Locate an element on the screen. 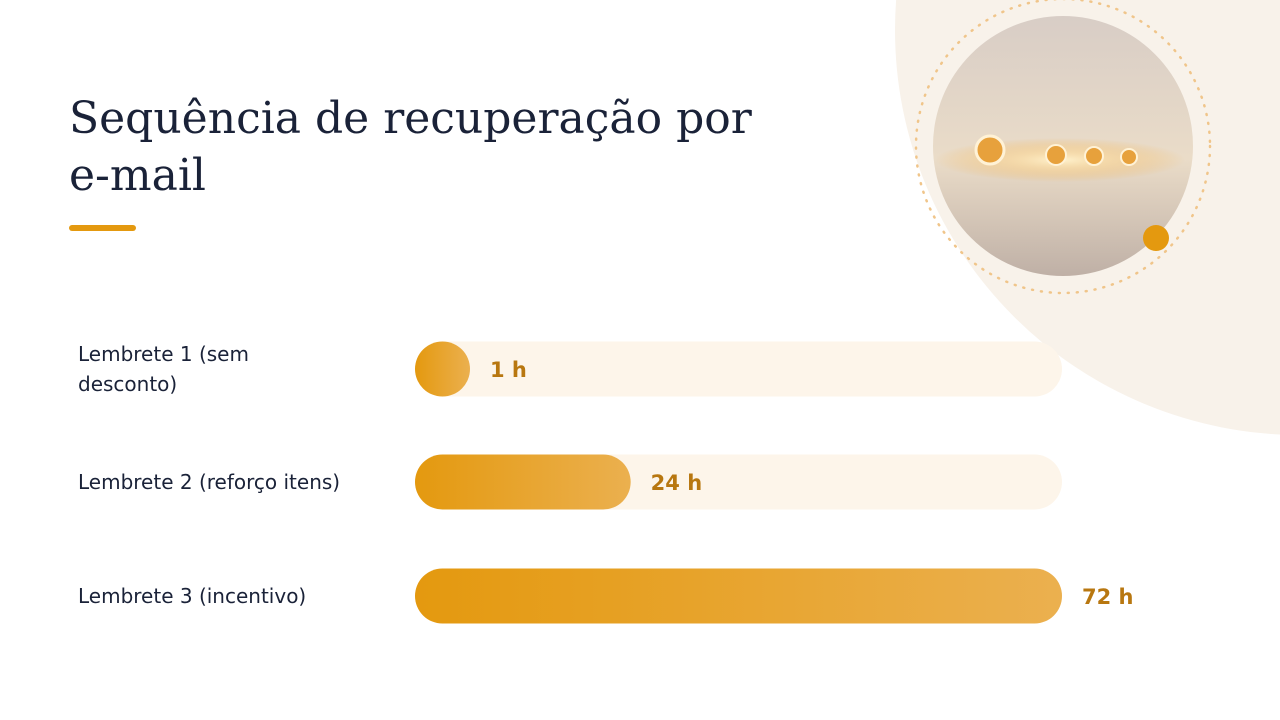 This screenshot has width=1280, height=720. accent-dot is located at coordinates (1156, 238).